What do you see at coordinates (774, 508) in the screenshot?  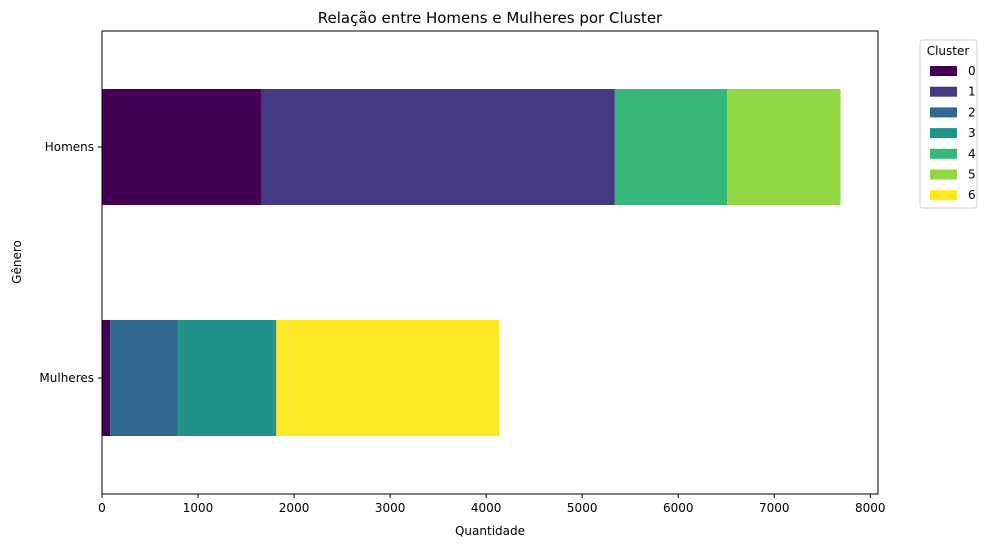 I see `x-tick-label: 7000` at bounding box center [774, 508].